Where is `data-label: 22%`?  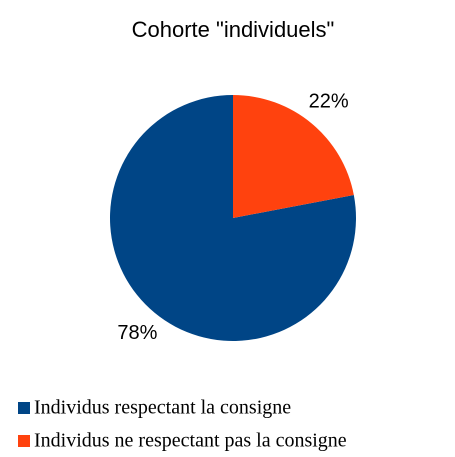
data-label: 22% is located at coordinates (329, 102).